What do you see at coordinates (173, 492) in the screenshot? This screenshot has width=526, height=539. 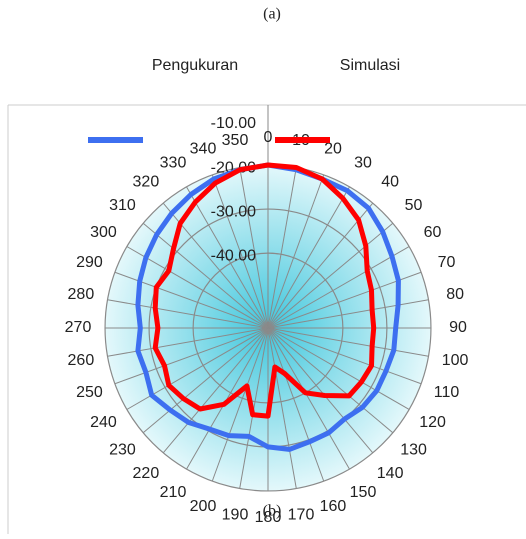 I see `angle-label: 210` at bounding box center [173, 492].